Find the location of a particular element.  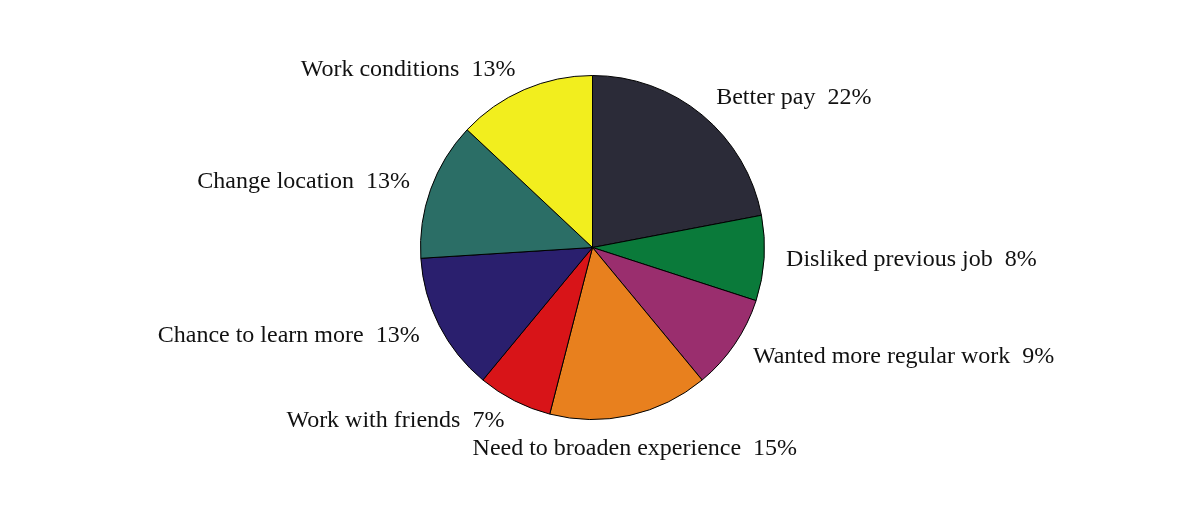

slice-label: Wanted more regular work 9% is located at coordinates (903, 354).